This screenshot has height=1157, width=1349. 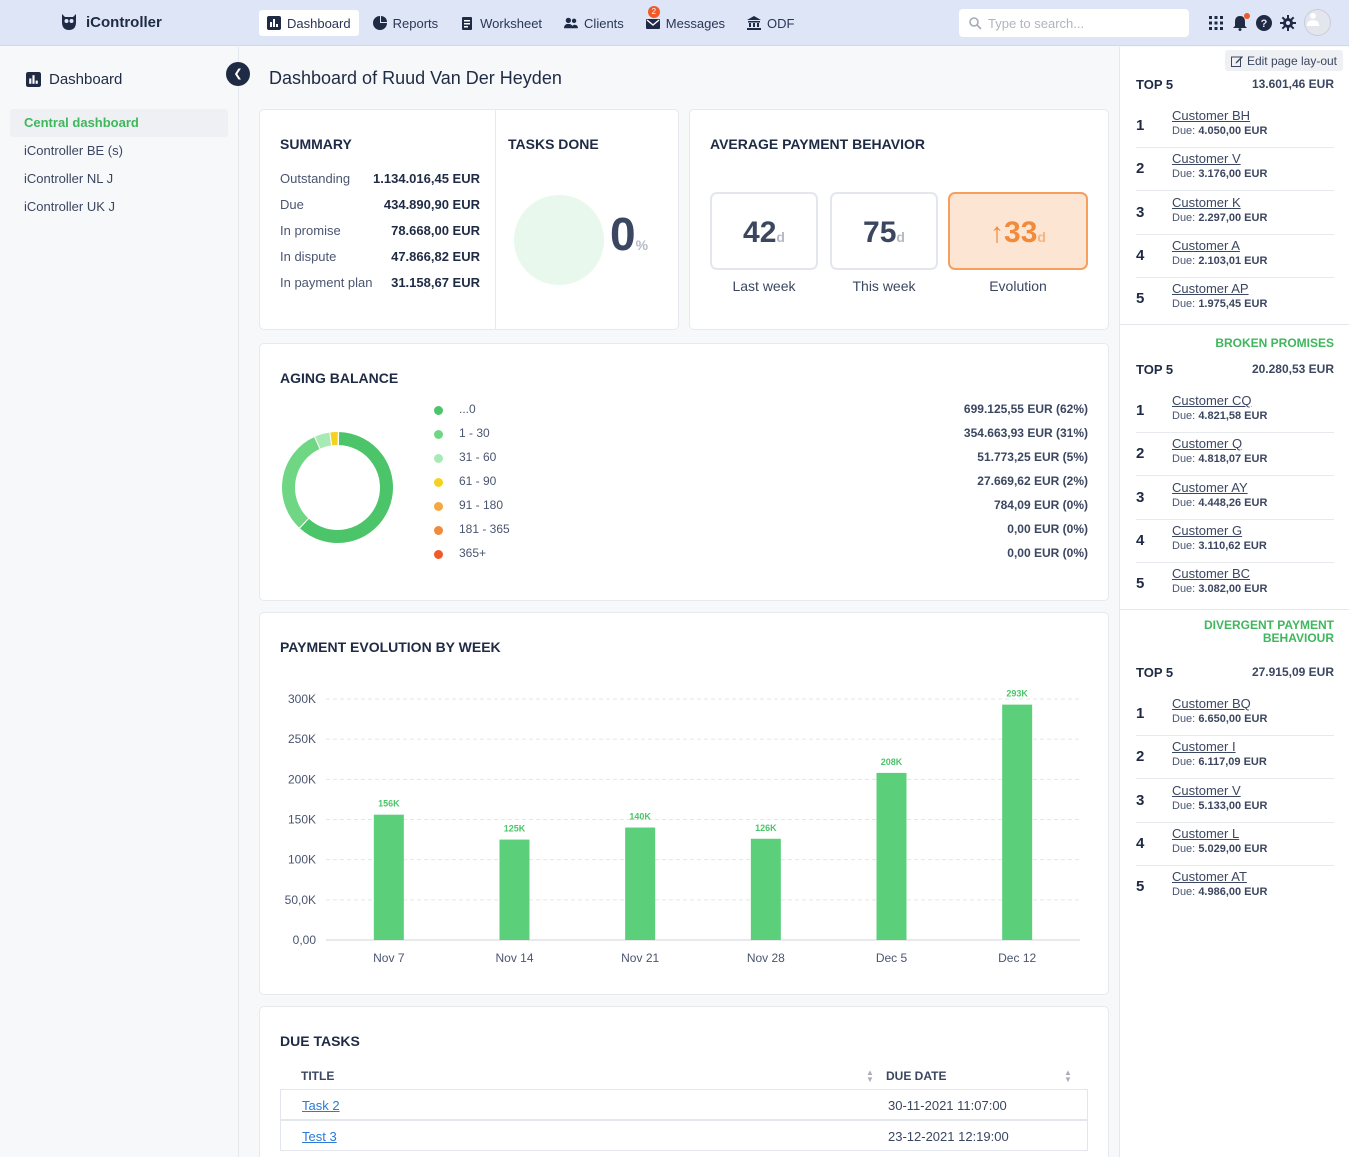 I want to click on messages-badge: 2, so click(x=653, y=12).